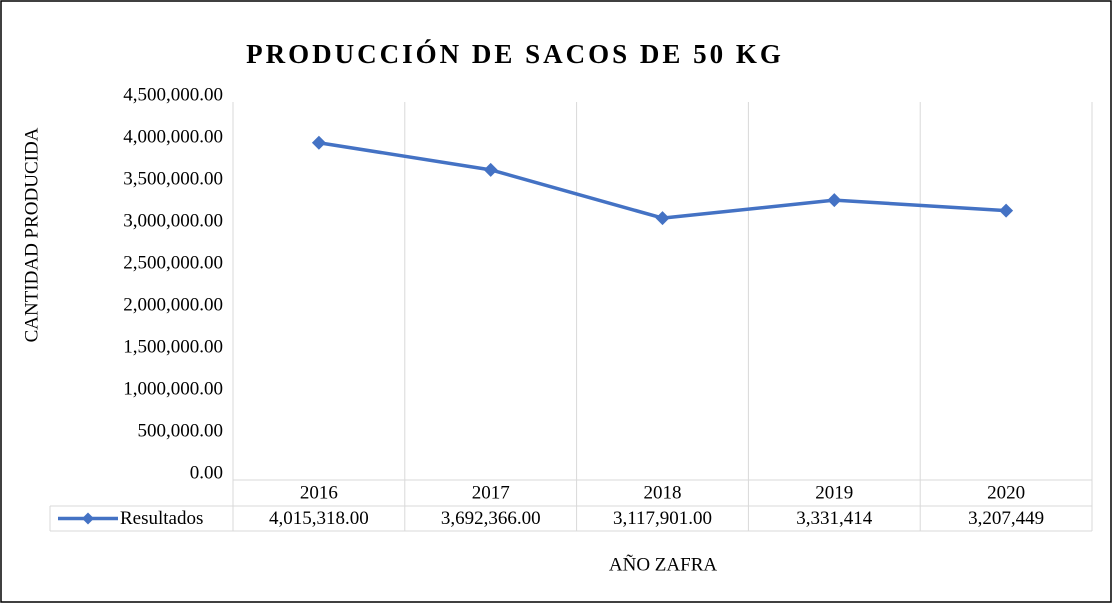 The image size is (1113, 604). I want to click on legend-marker, so click(88, 518).